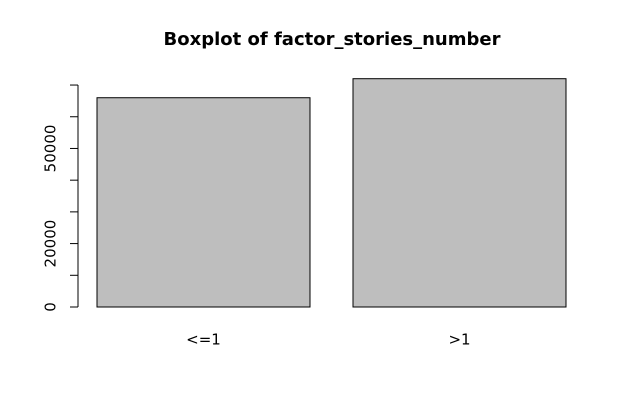 The height and width of the screenshot is (408, 626). I want to click on y-tick-label: 50000, so click(51, 149).